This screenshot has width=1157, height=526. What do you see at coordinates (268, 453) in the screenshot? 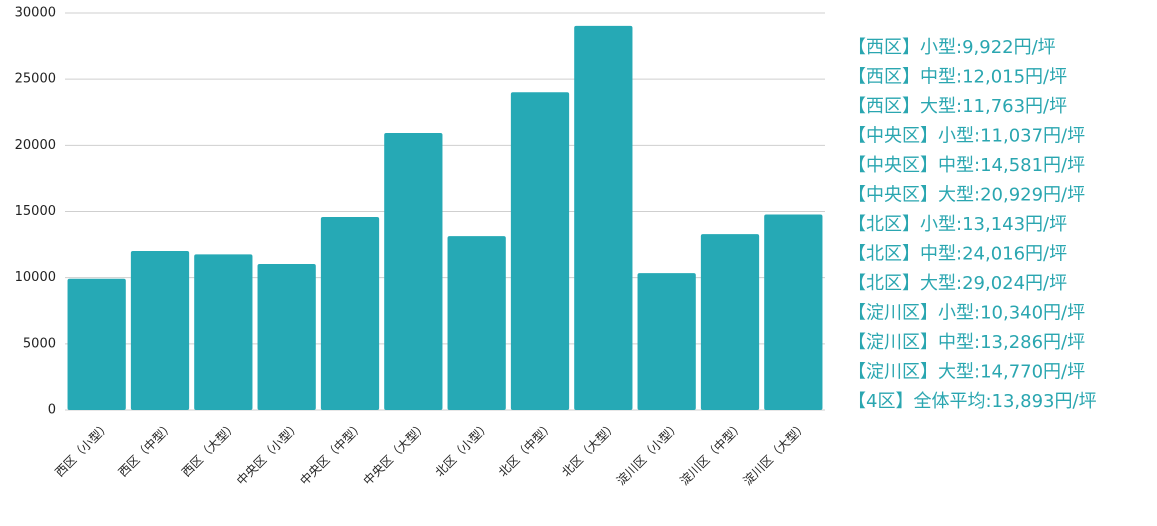
I see `x-tick-label: 中央区（小型）` at bounding box center [268, 453].